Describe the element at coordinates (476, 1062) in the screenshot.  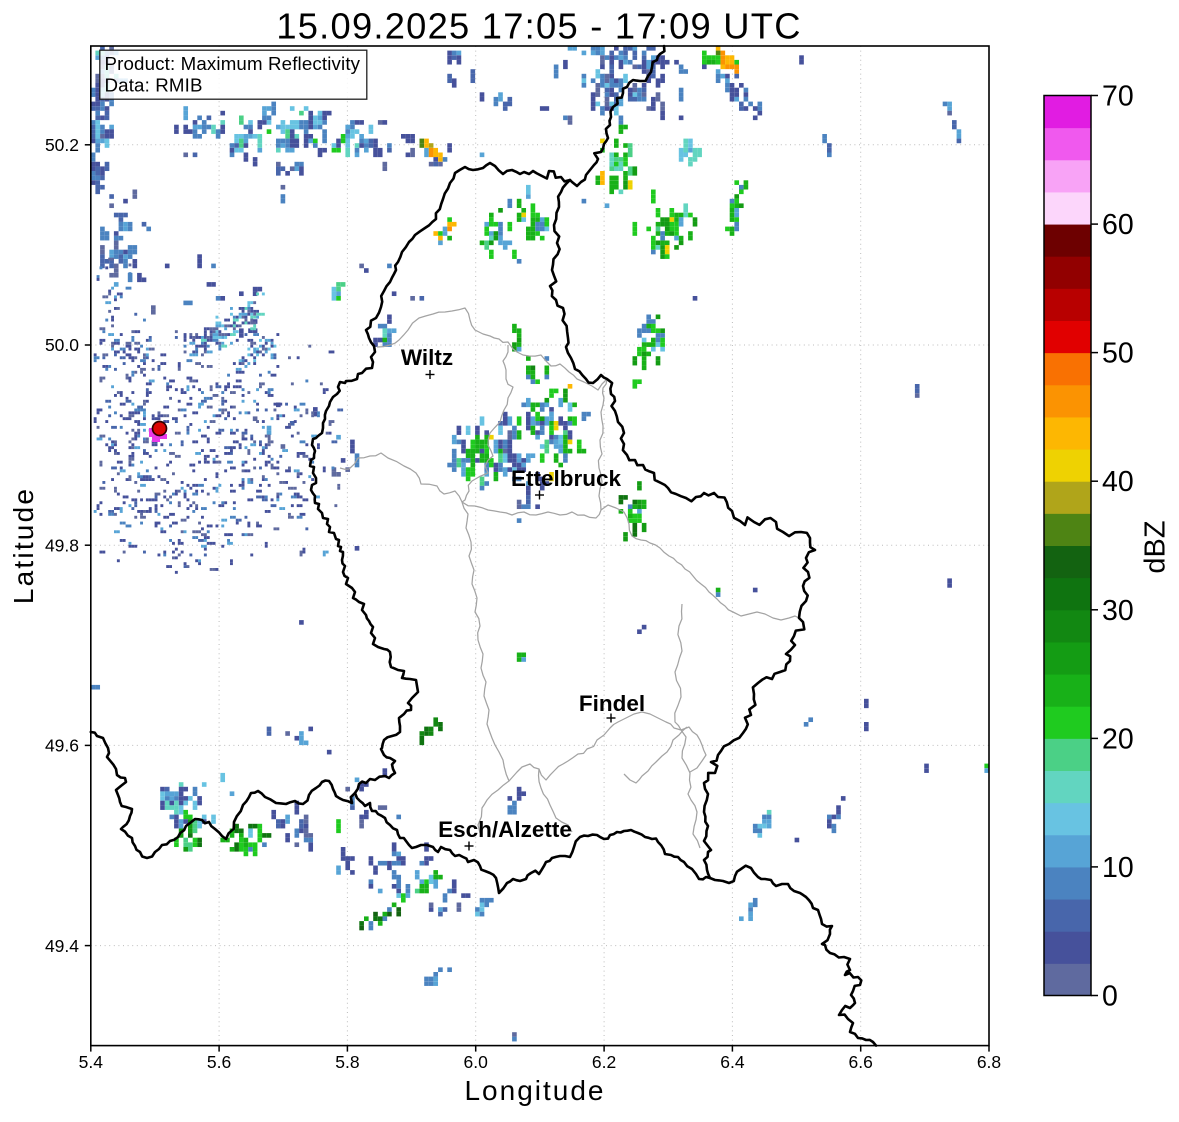
I see `svg-text: 6.0` at that location.